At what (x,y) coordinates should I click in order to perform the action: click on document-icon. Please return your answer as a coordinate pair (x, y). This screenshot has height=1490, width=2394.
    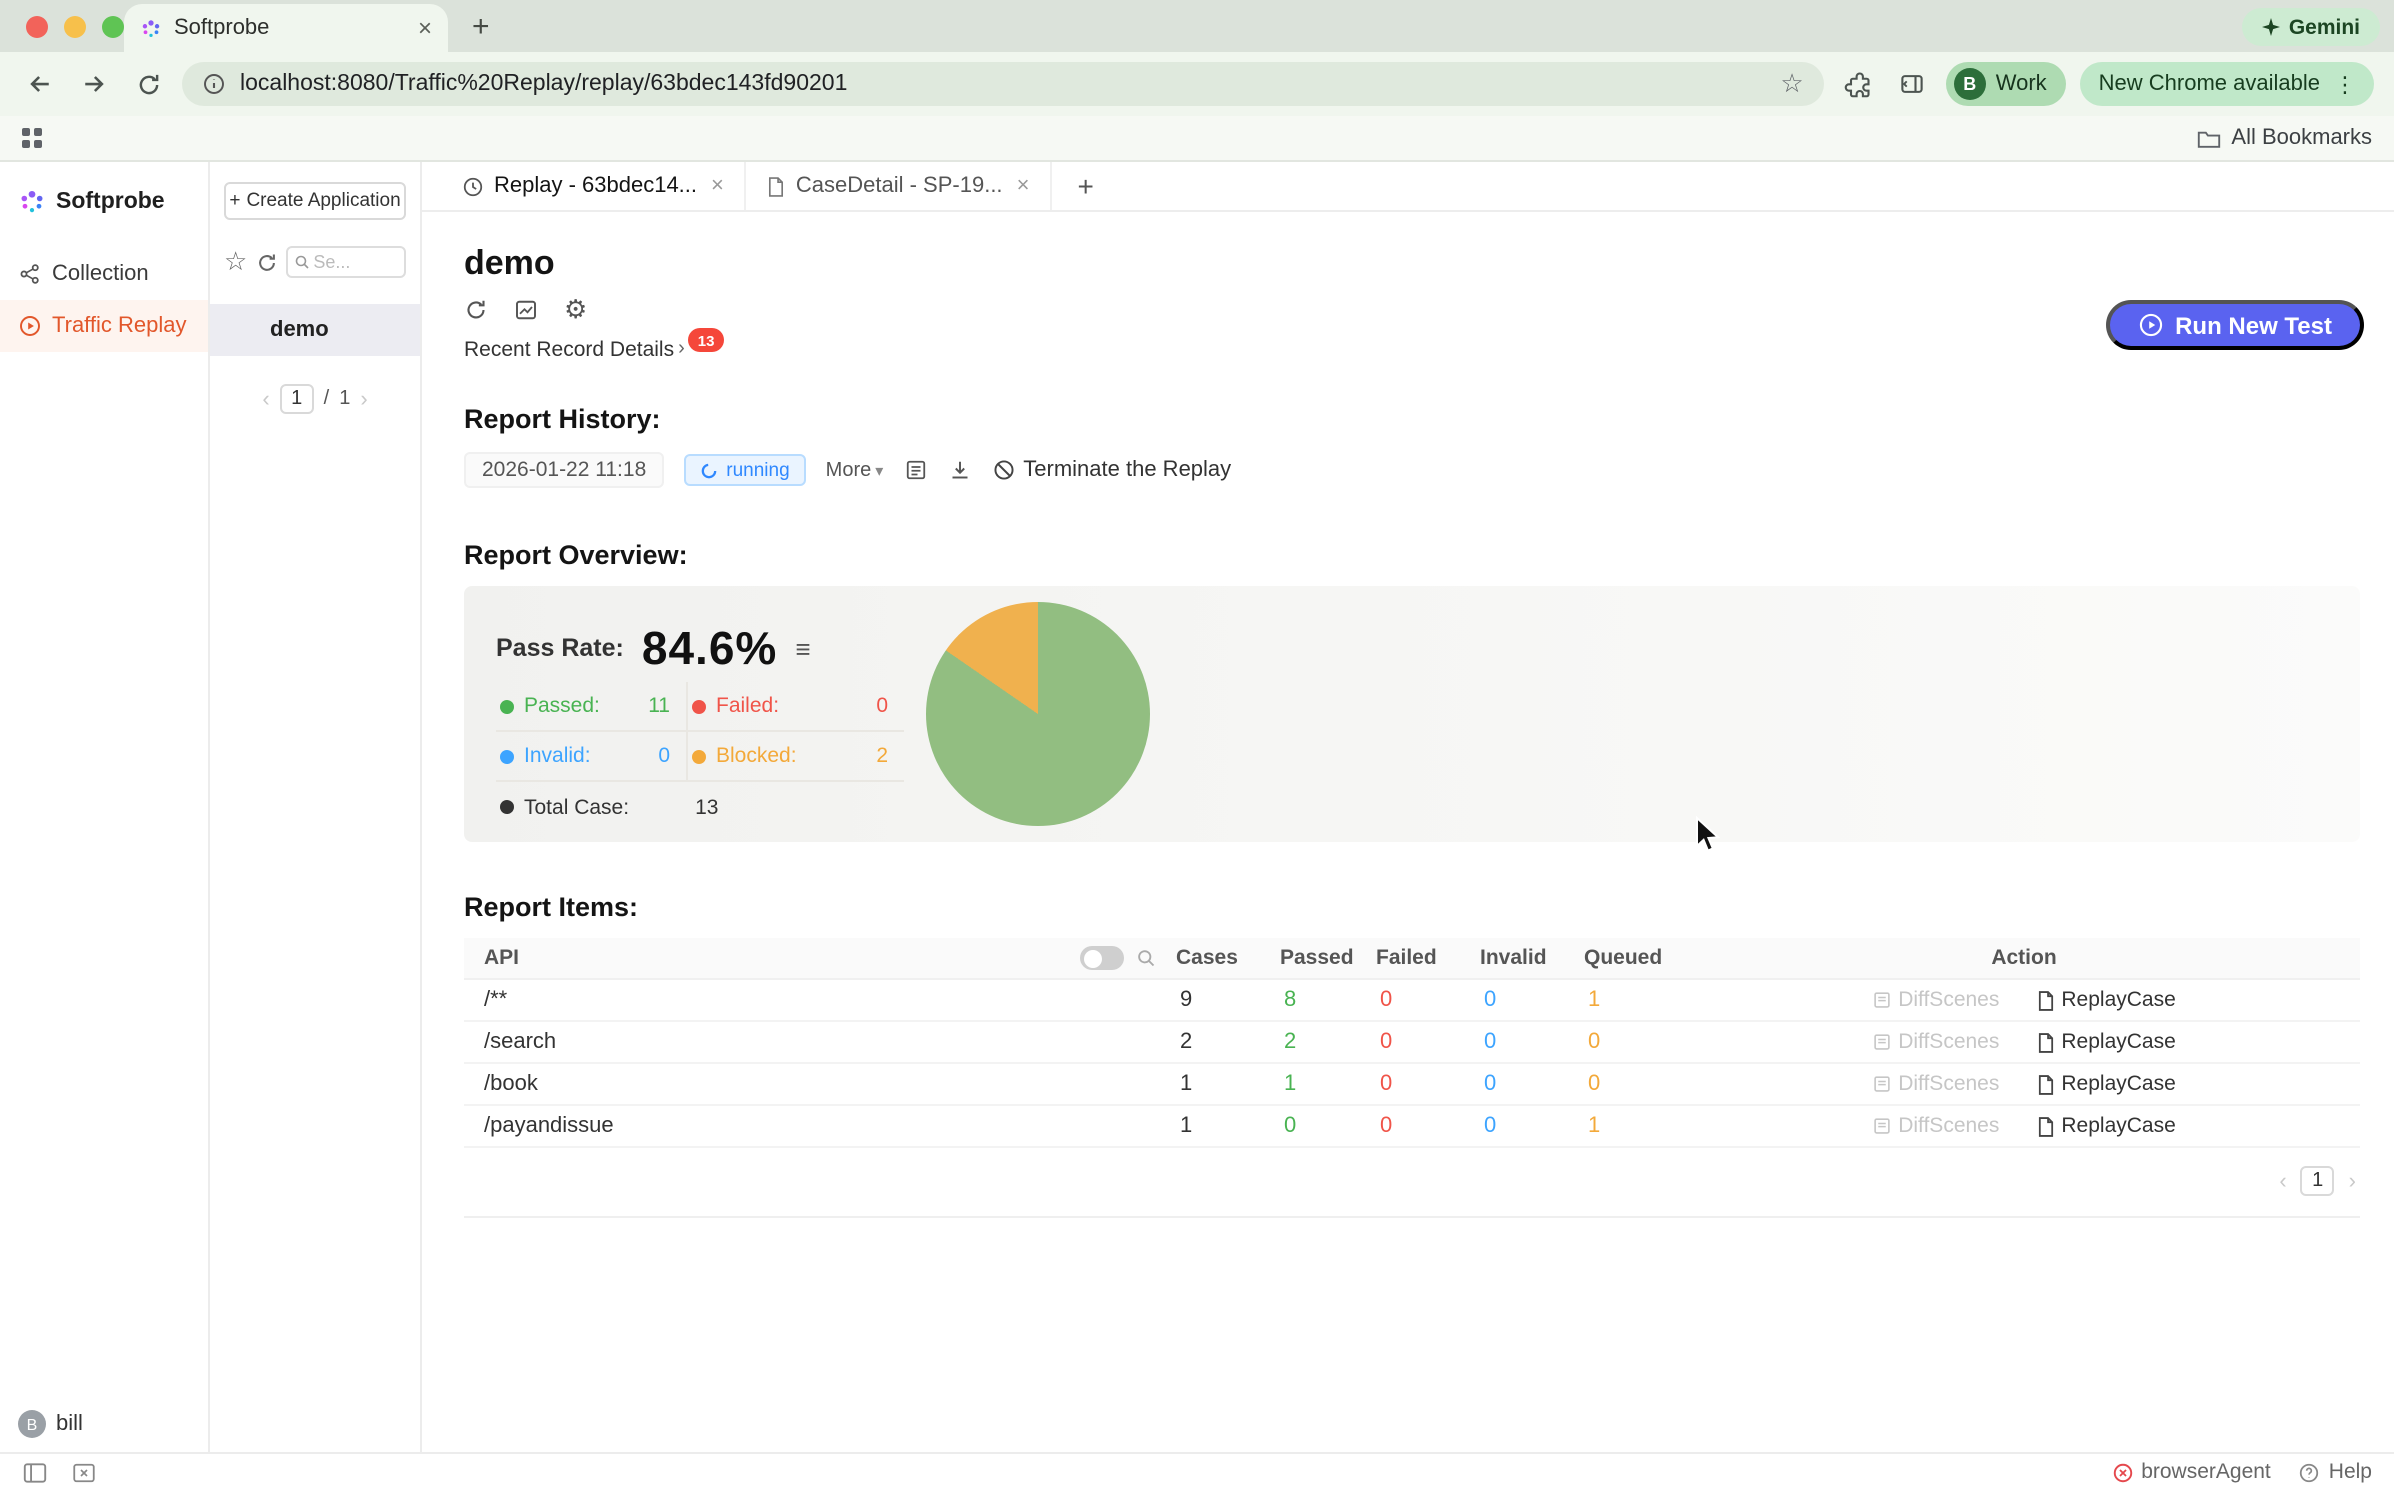
    Looking at the image, I should click on (2045, 1042).